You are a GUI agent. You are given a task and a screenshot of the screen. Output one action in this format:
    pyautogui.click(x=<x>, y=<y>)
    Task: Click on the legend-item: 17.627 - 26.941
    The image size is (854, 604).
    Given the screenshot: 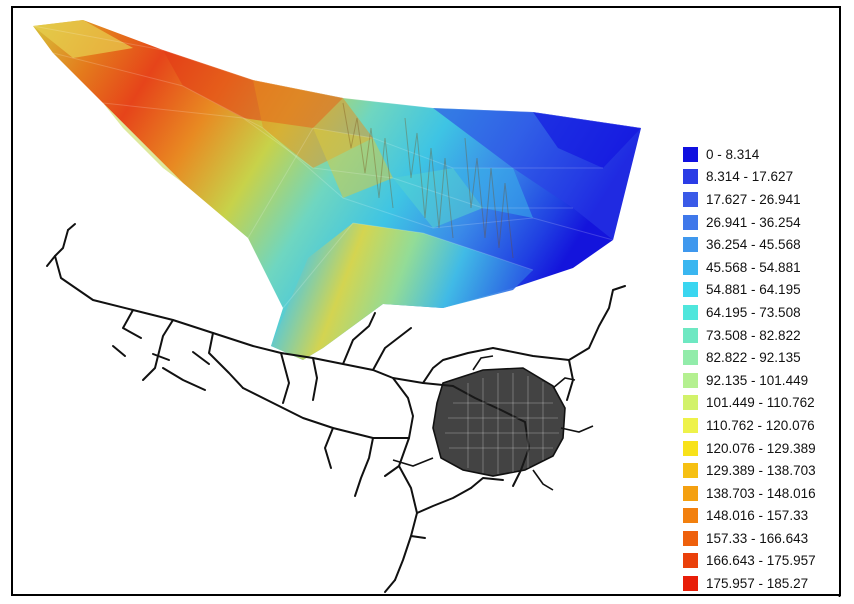 What is the action you would take?
    pyautogui.click(x=760, y=199)
    